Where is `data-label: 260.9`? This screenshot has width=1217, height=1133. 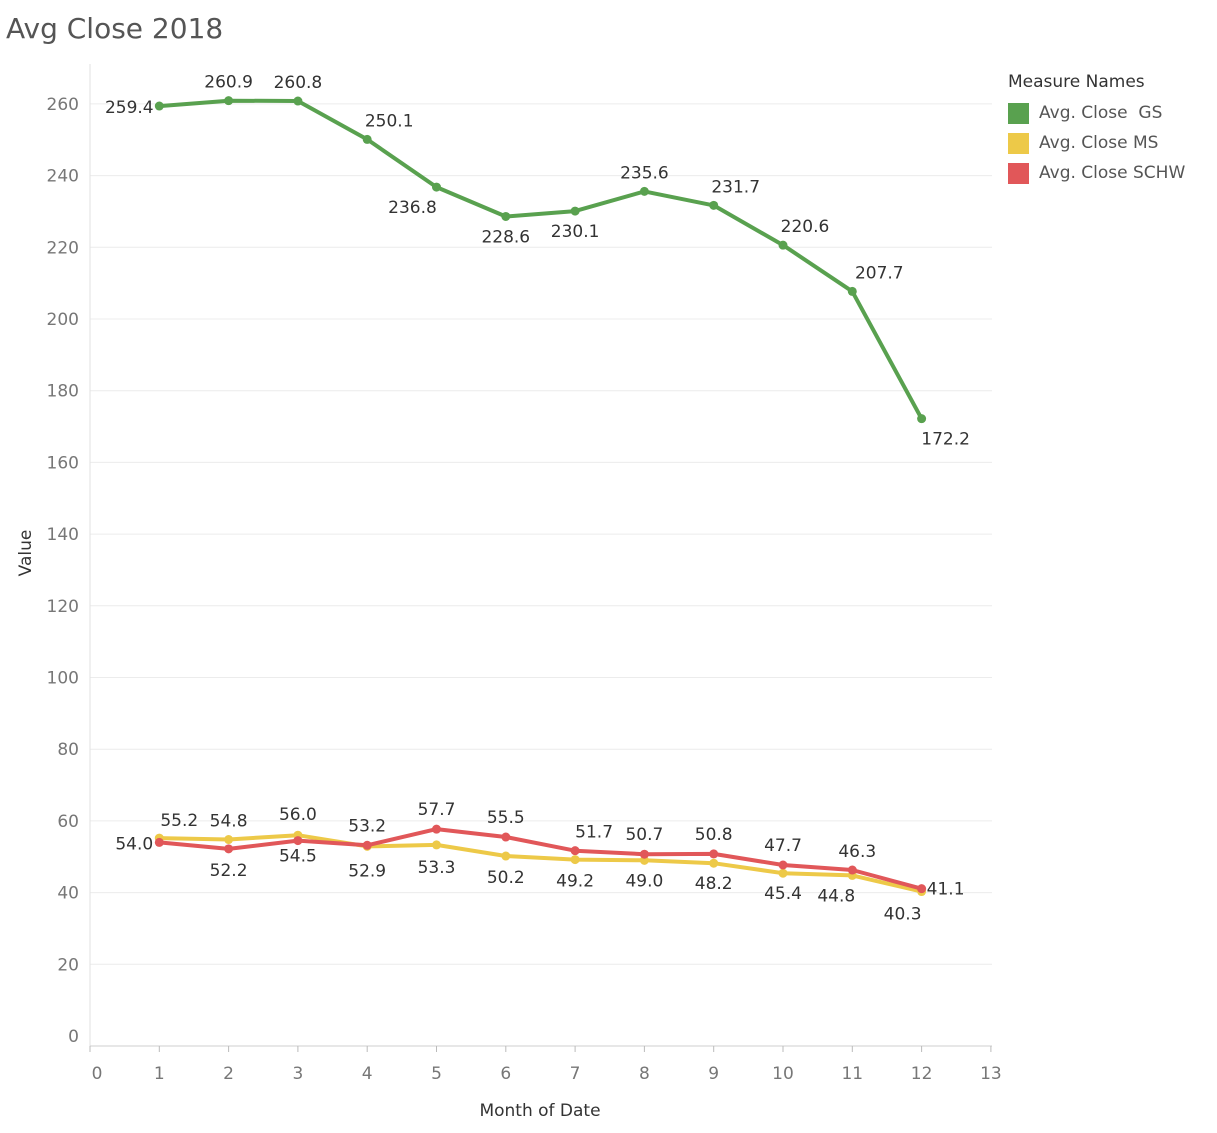
data-label: 260.9 is located at coordinates (228, 83).